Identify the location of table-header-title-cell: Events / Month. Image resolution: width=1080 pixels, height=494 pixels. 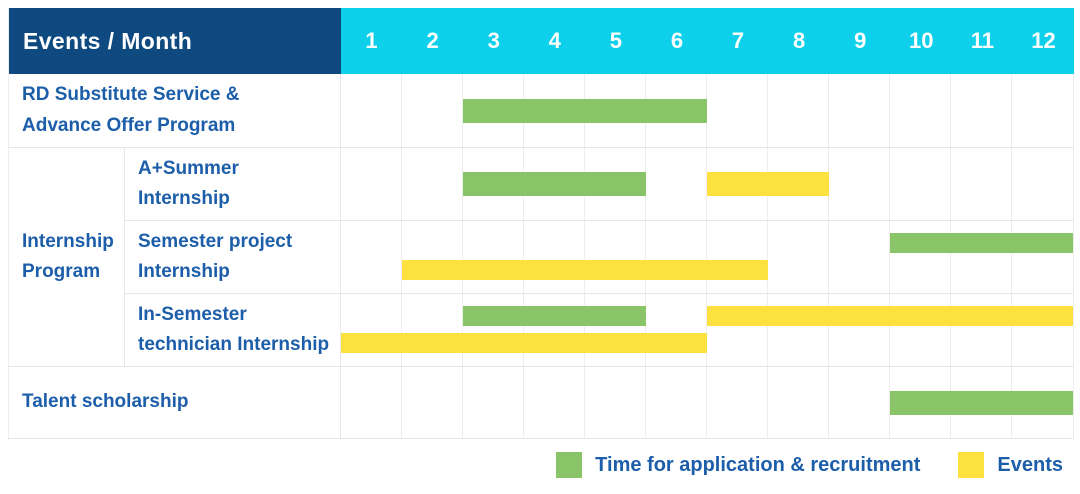
(175, 41).